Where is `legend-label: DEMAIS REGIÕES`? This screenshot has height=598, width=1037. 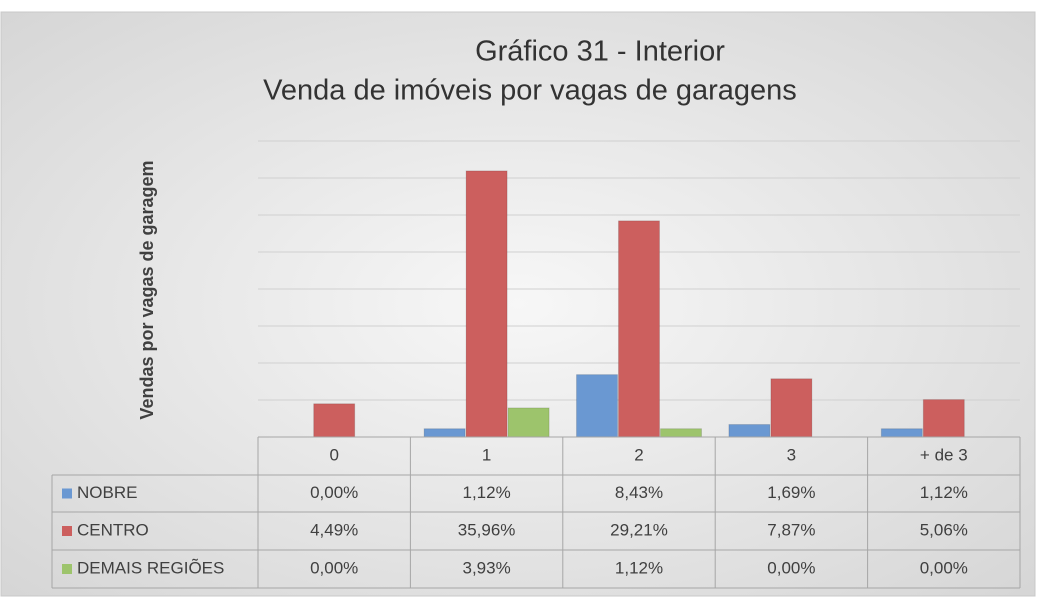
legend-label: DEMAIS REGIÕES is located at coordinates (150, 567).